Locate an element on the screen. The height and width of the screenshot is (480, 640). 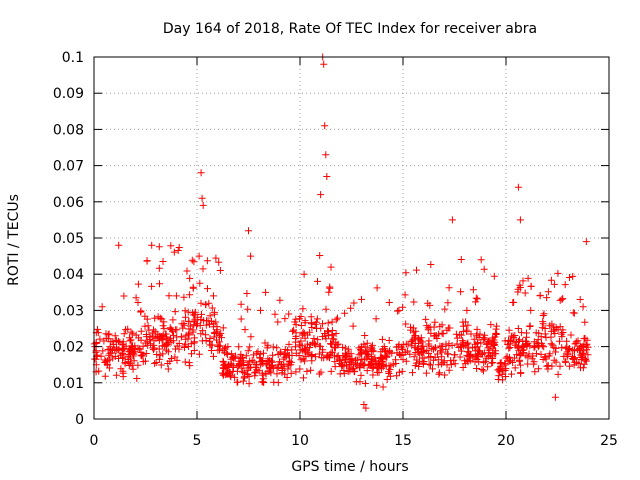
y-axis-label: ROTI / TECUs is located at coordinates (14, 240).